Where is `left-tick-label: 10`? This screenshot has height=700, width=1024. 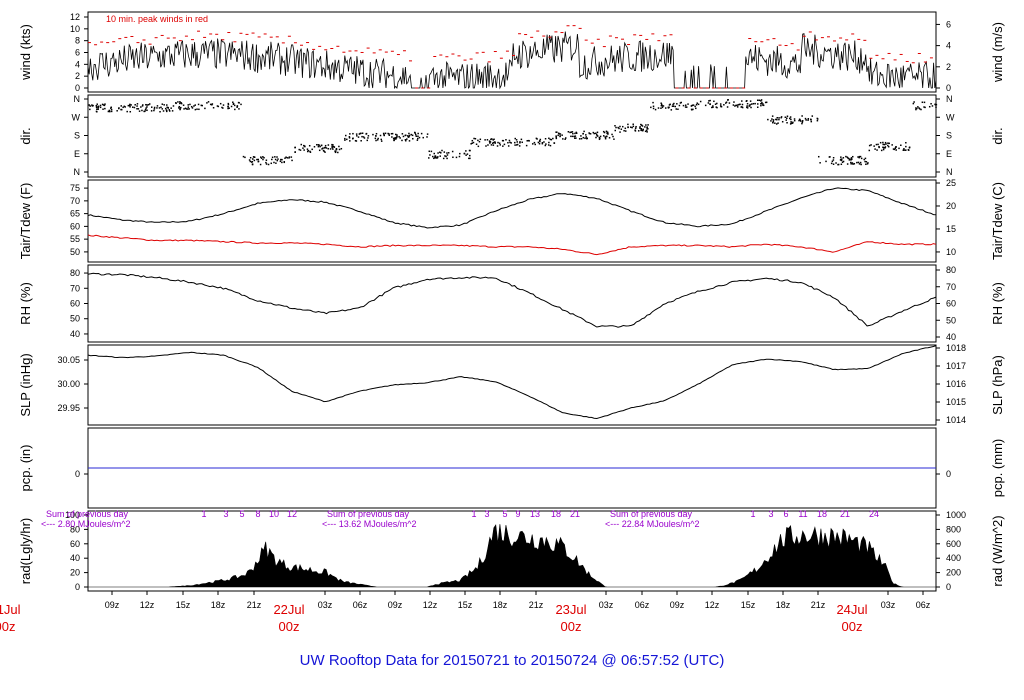 left-tick-label: 10 is located at coordinates (75, 29).